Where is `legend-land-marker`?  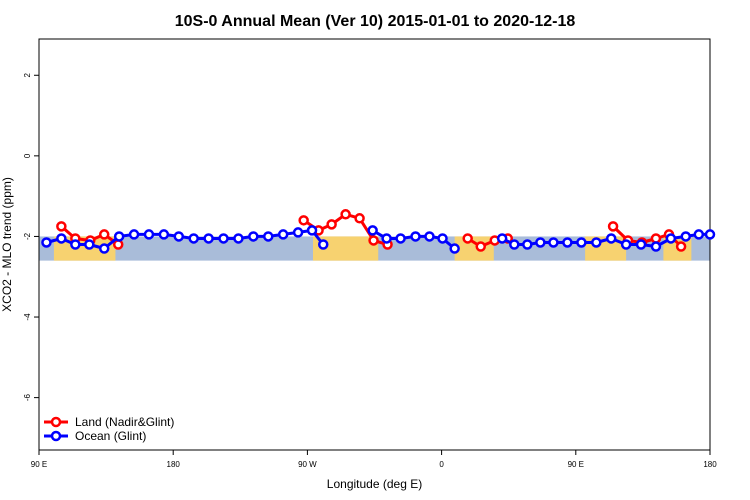
legend-land-marker is located at coordinates (56, 422).